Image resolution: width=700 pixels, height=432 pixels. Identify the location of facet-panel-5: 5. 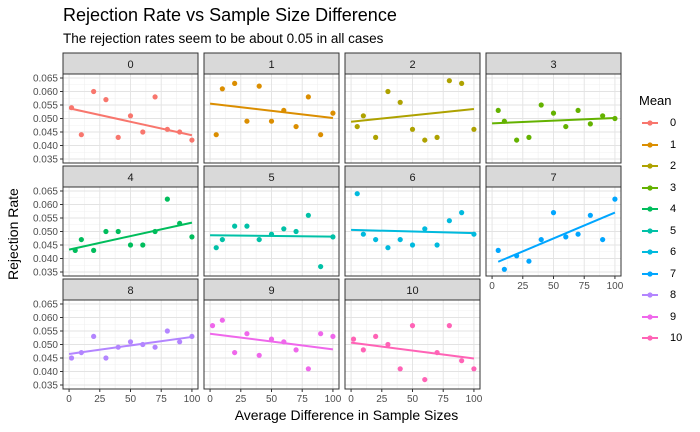
(271, 221).